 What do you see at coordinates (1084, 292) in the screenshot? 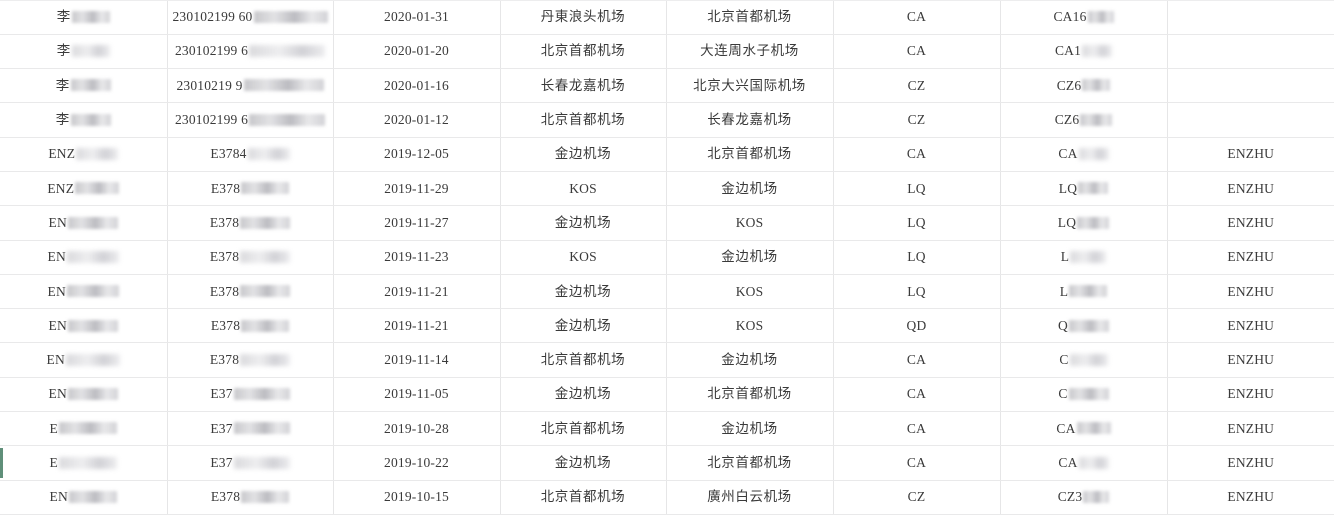
I see `cell-flight-number: L` at bounding box center [1084, 292].